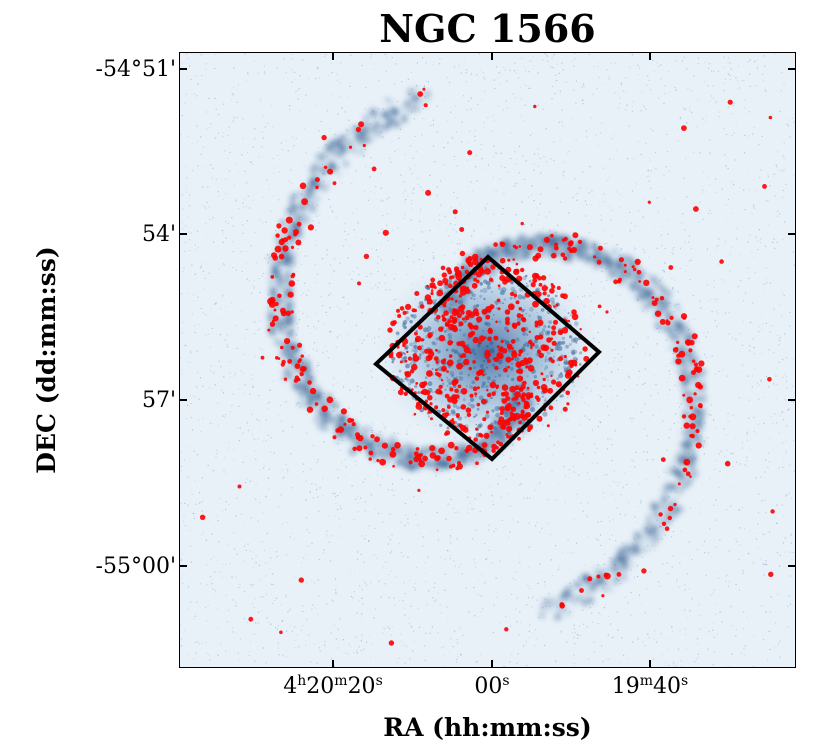  What do you see at coordinates (487, 28) in the screenshot?
I see `figure-title: NGC 1566` at bounding box center [487, 28].